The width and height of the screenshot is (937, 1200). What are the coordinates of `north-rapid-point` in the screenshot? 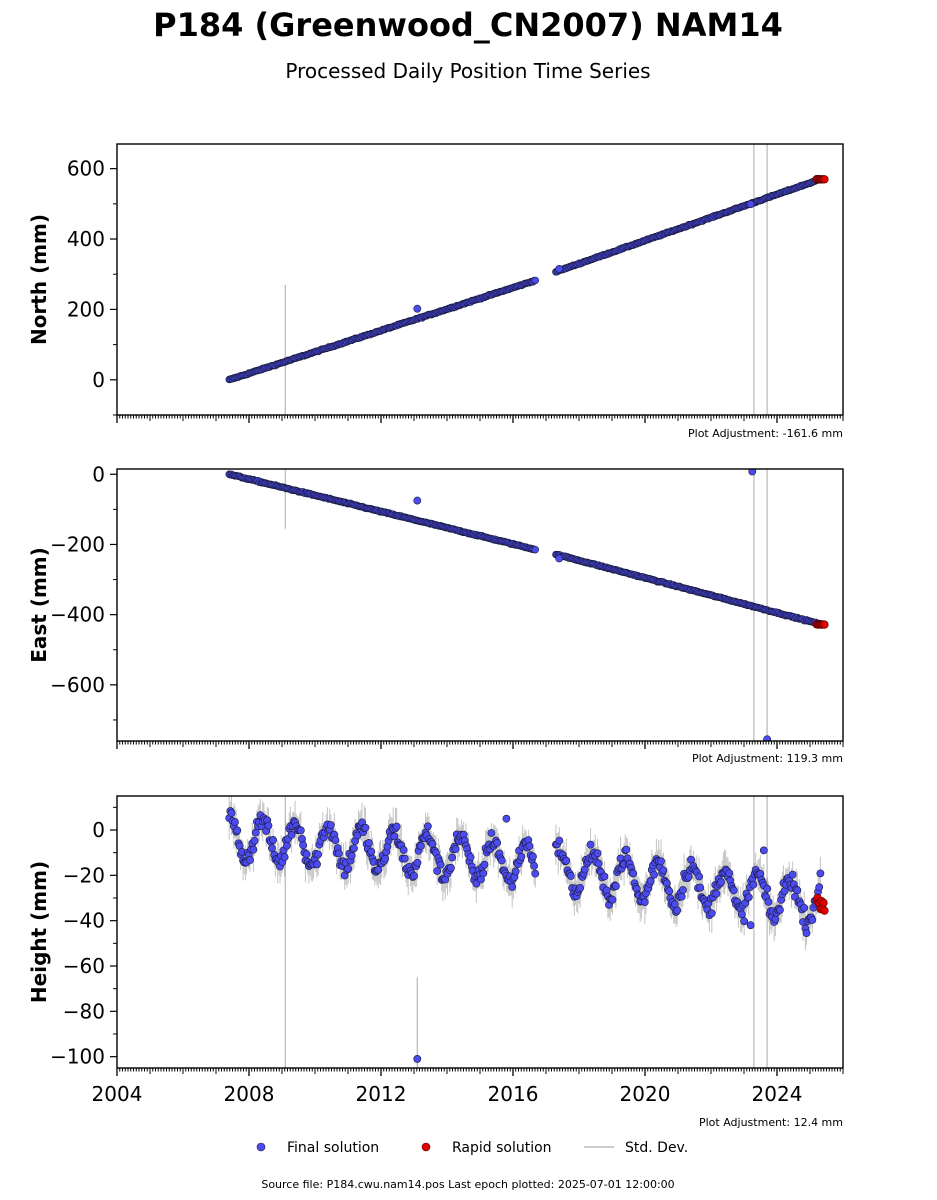 It's located at (824, 179).